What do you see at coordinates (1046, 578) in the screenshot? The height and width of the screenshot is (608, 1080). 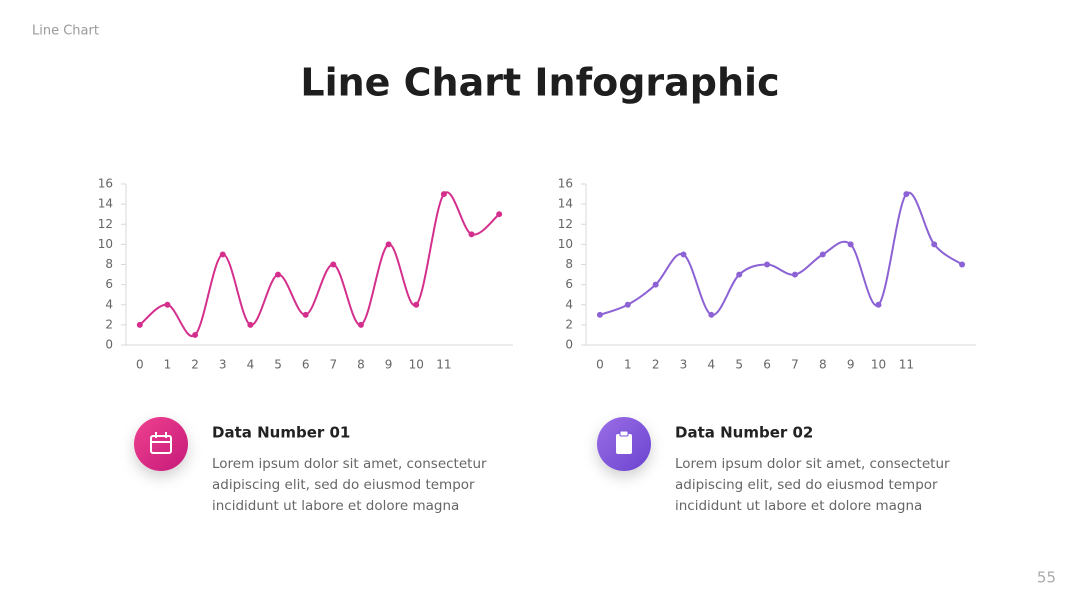 I see `page-number: 55` at bounding box center [1046, 578].